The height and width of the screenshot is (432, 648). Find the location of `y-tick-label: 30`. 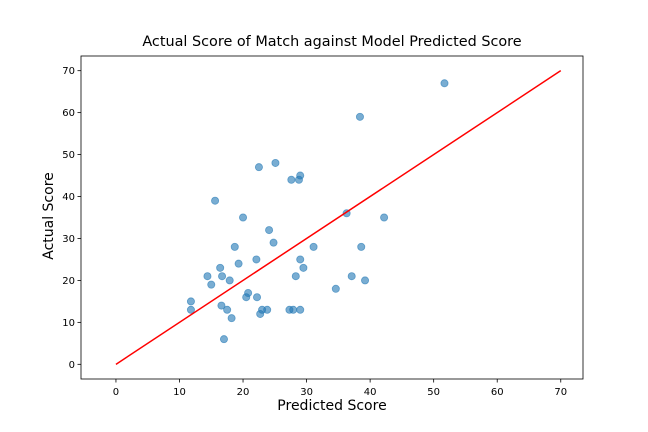

y-tick-label: 30 is located at coordinates (68, 239).